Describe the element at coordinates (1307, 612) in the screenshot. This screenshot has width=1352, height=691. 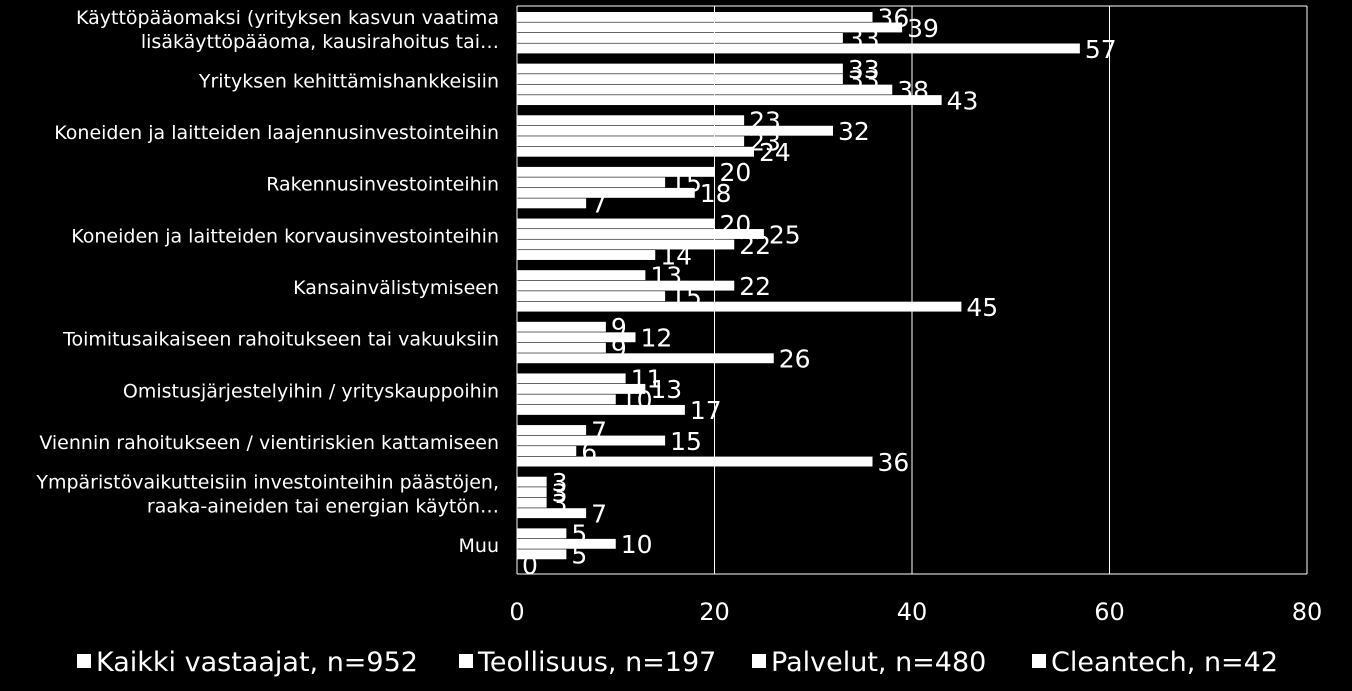
I see `x-tick-label-80: 80` at that location.